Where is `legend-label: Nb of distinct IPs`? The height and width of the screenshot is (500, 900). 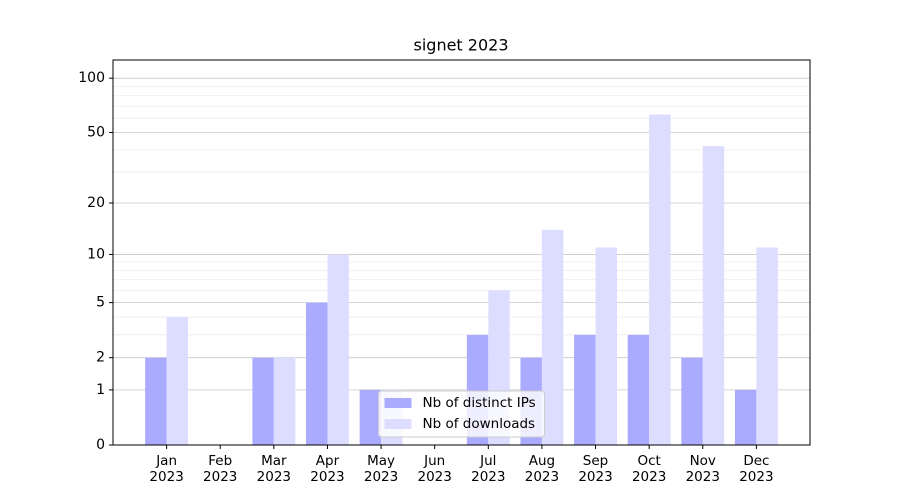 legend-label: Nb of distinct IPs is located at coordinates (479, 403).